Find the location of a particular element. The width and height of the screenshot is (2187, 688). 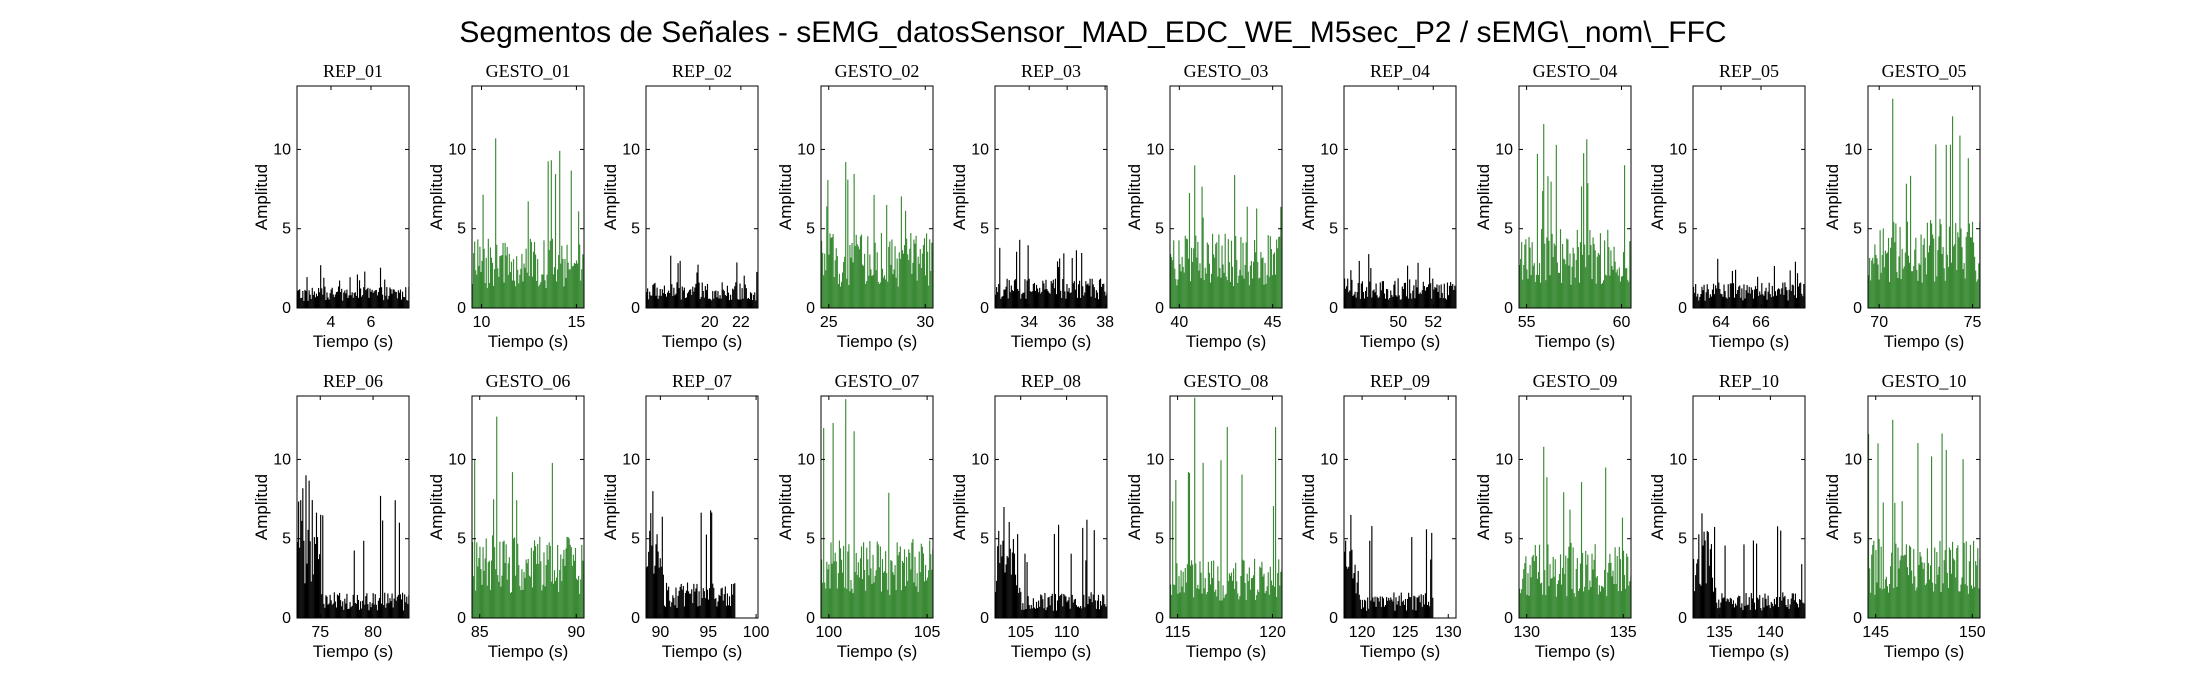

subplot-title: REP_08 is located at coordinates (1051, 381).